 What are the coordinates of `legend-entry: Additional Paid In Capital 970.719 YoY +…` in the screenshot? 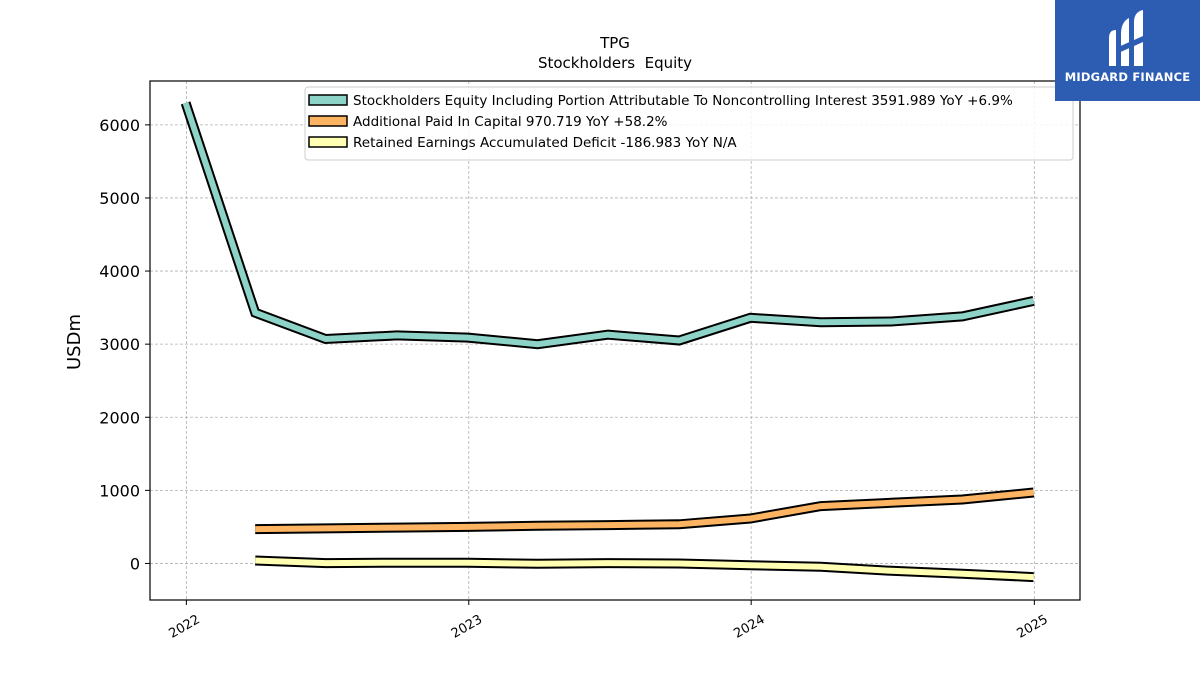 It's located at (510, 122).